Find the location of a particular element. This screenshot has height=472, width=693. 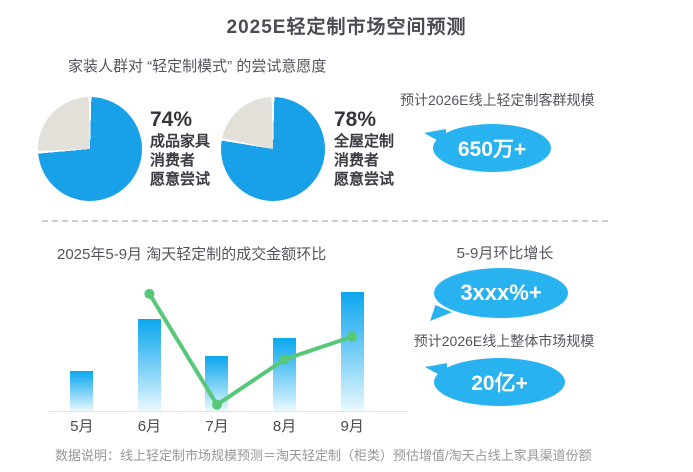

top-section-subtitle: 家装人群对 “轻定制模式” 的尝试意愿度 is located at coordinates (197, 66).